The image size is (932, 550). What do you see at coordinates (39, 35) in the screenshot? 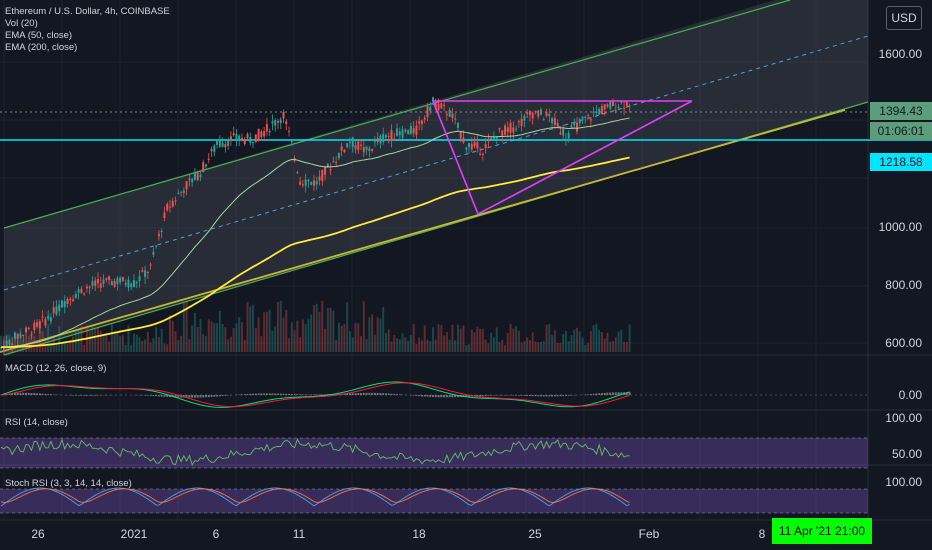
I see `indicator-ema50: EMA (50, close)` at bounding box center [39, 35].